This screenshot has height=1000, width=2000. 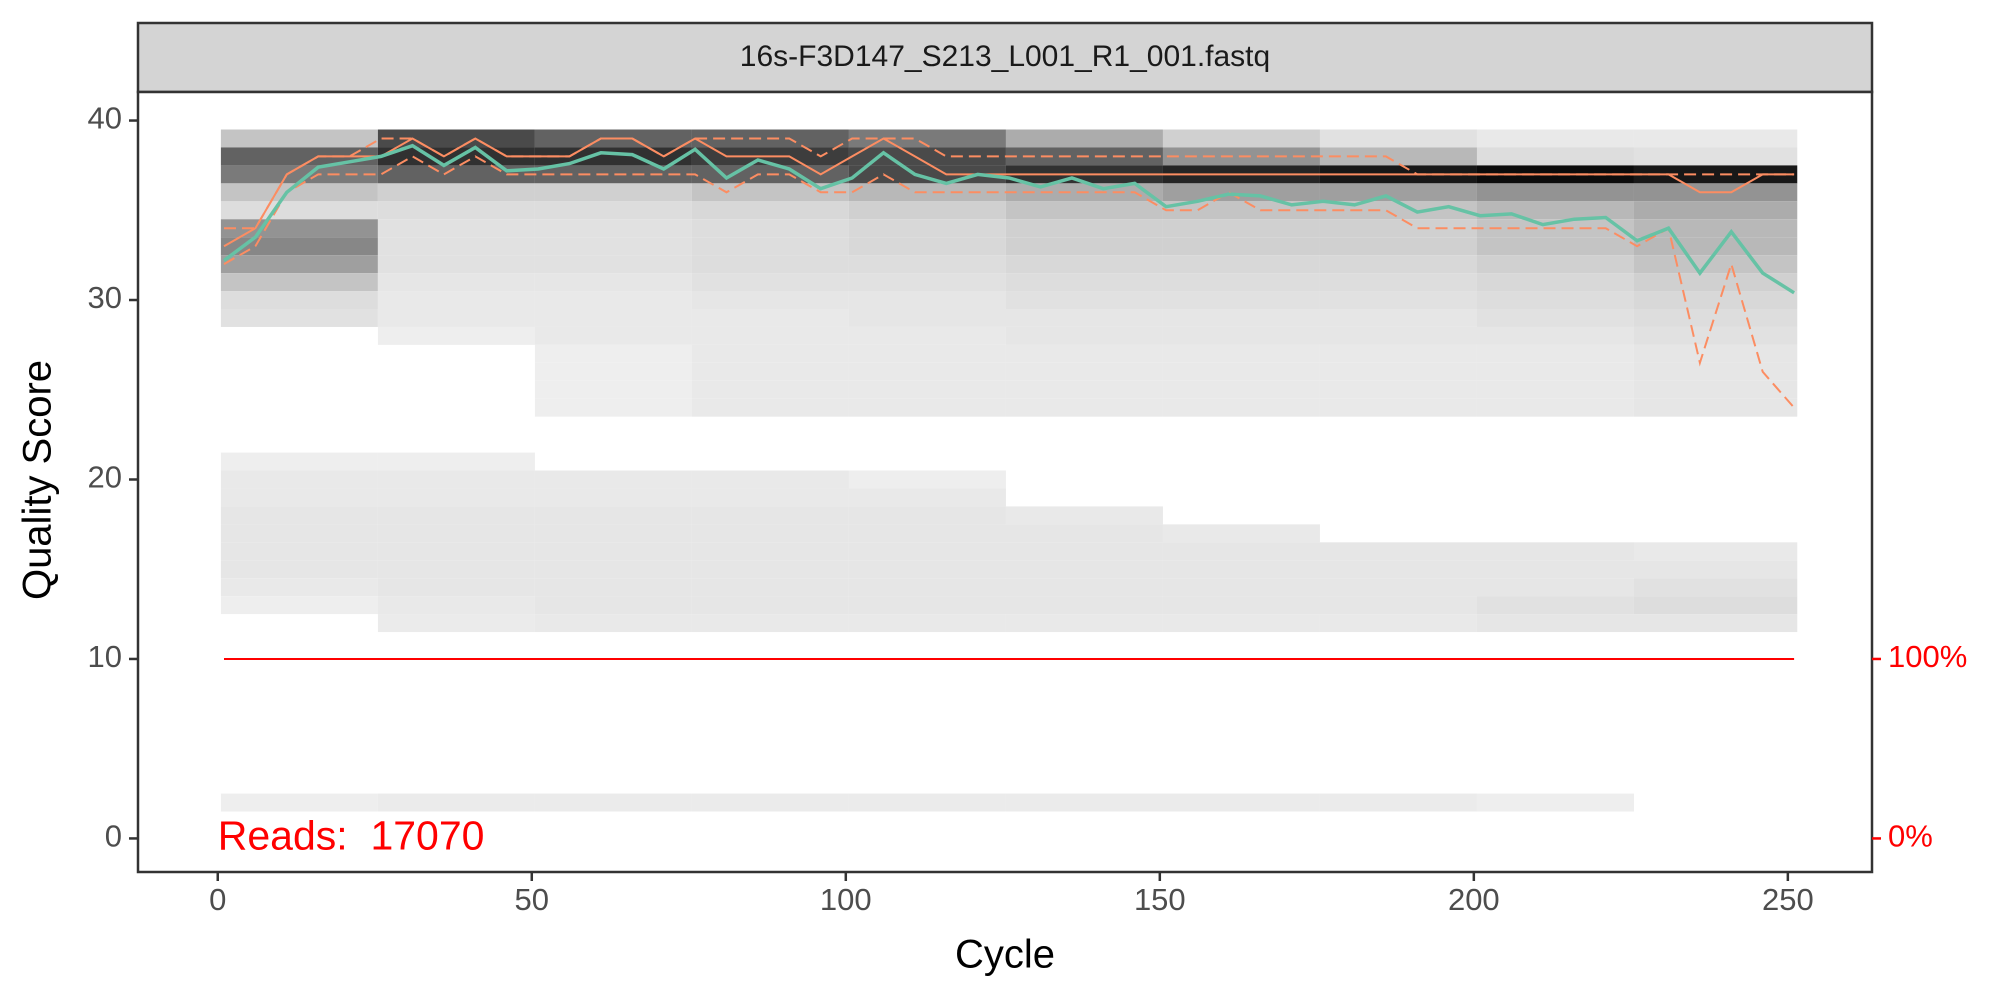 What do you see at coordinates (1160, 899) in the screenshot?
I see `x-tick-label: 150` at bounding box center [1160, 899].